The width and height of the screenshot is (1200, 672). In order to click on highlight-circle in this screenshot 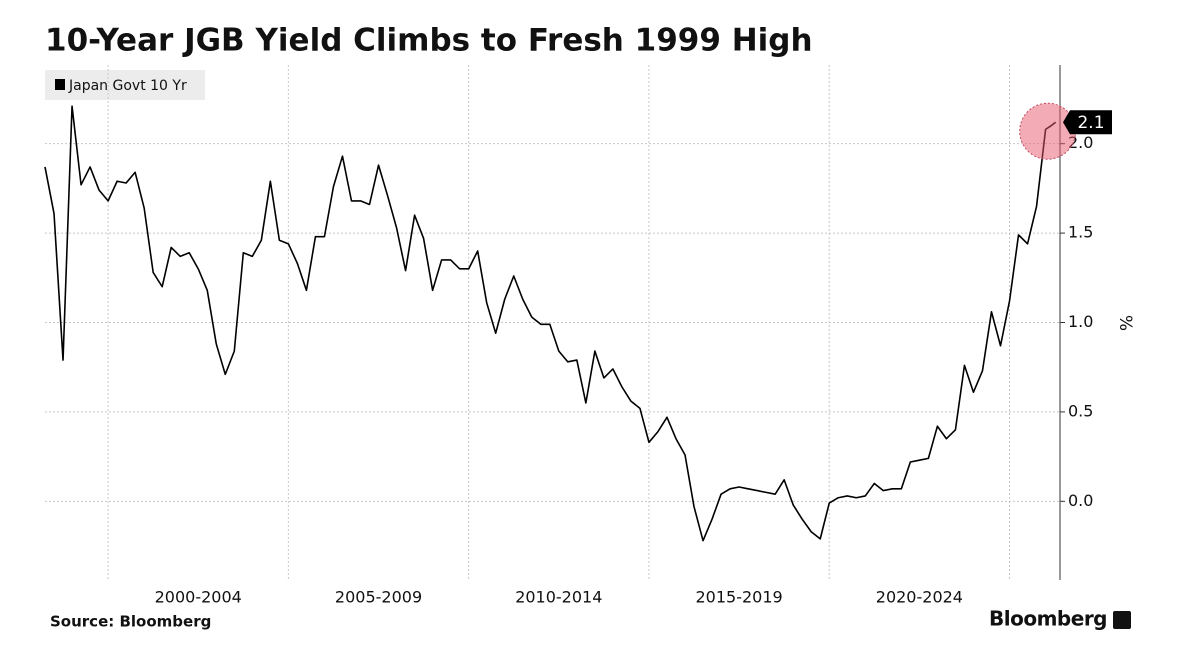, I will do `click(1048, 131)`.